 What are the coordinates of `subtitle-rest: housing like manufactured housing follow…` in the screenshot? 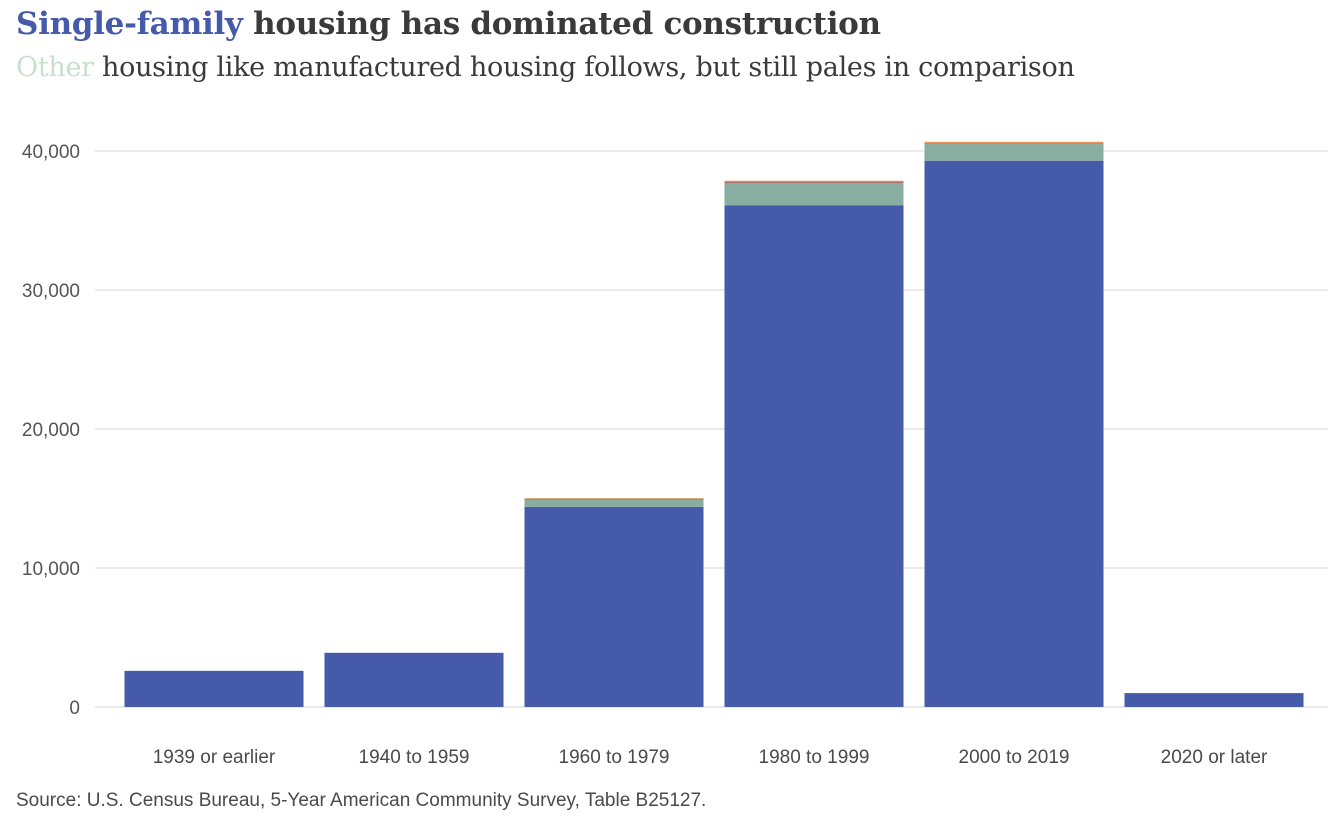 It's located at (584, 67).